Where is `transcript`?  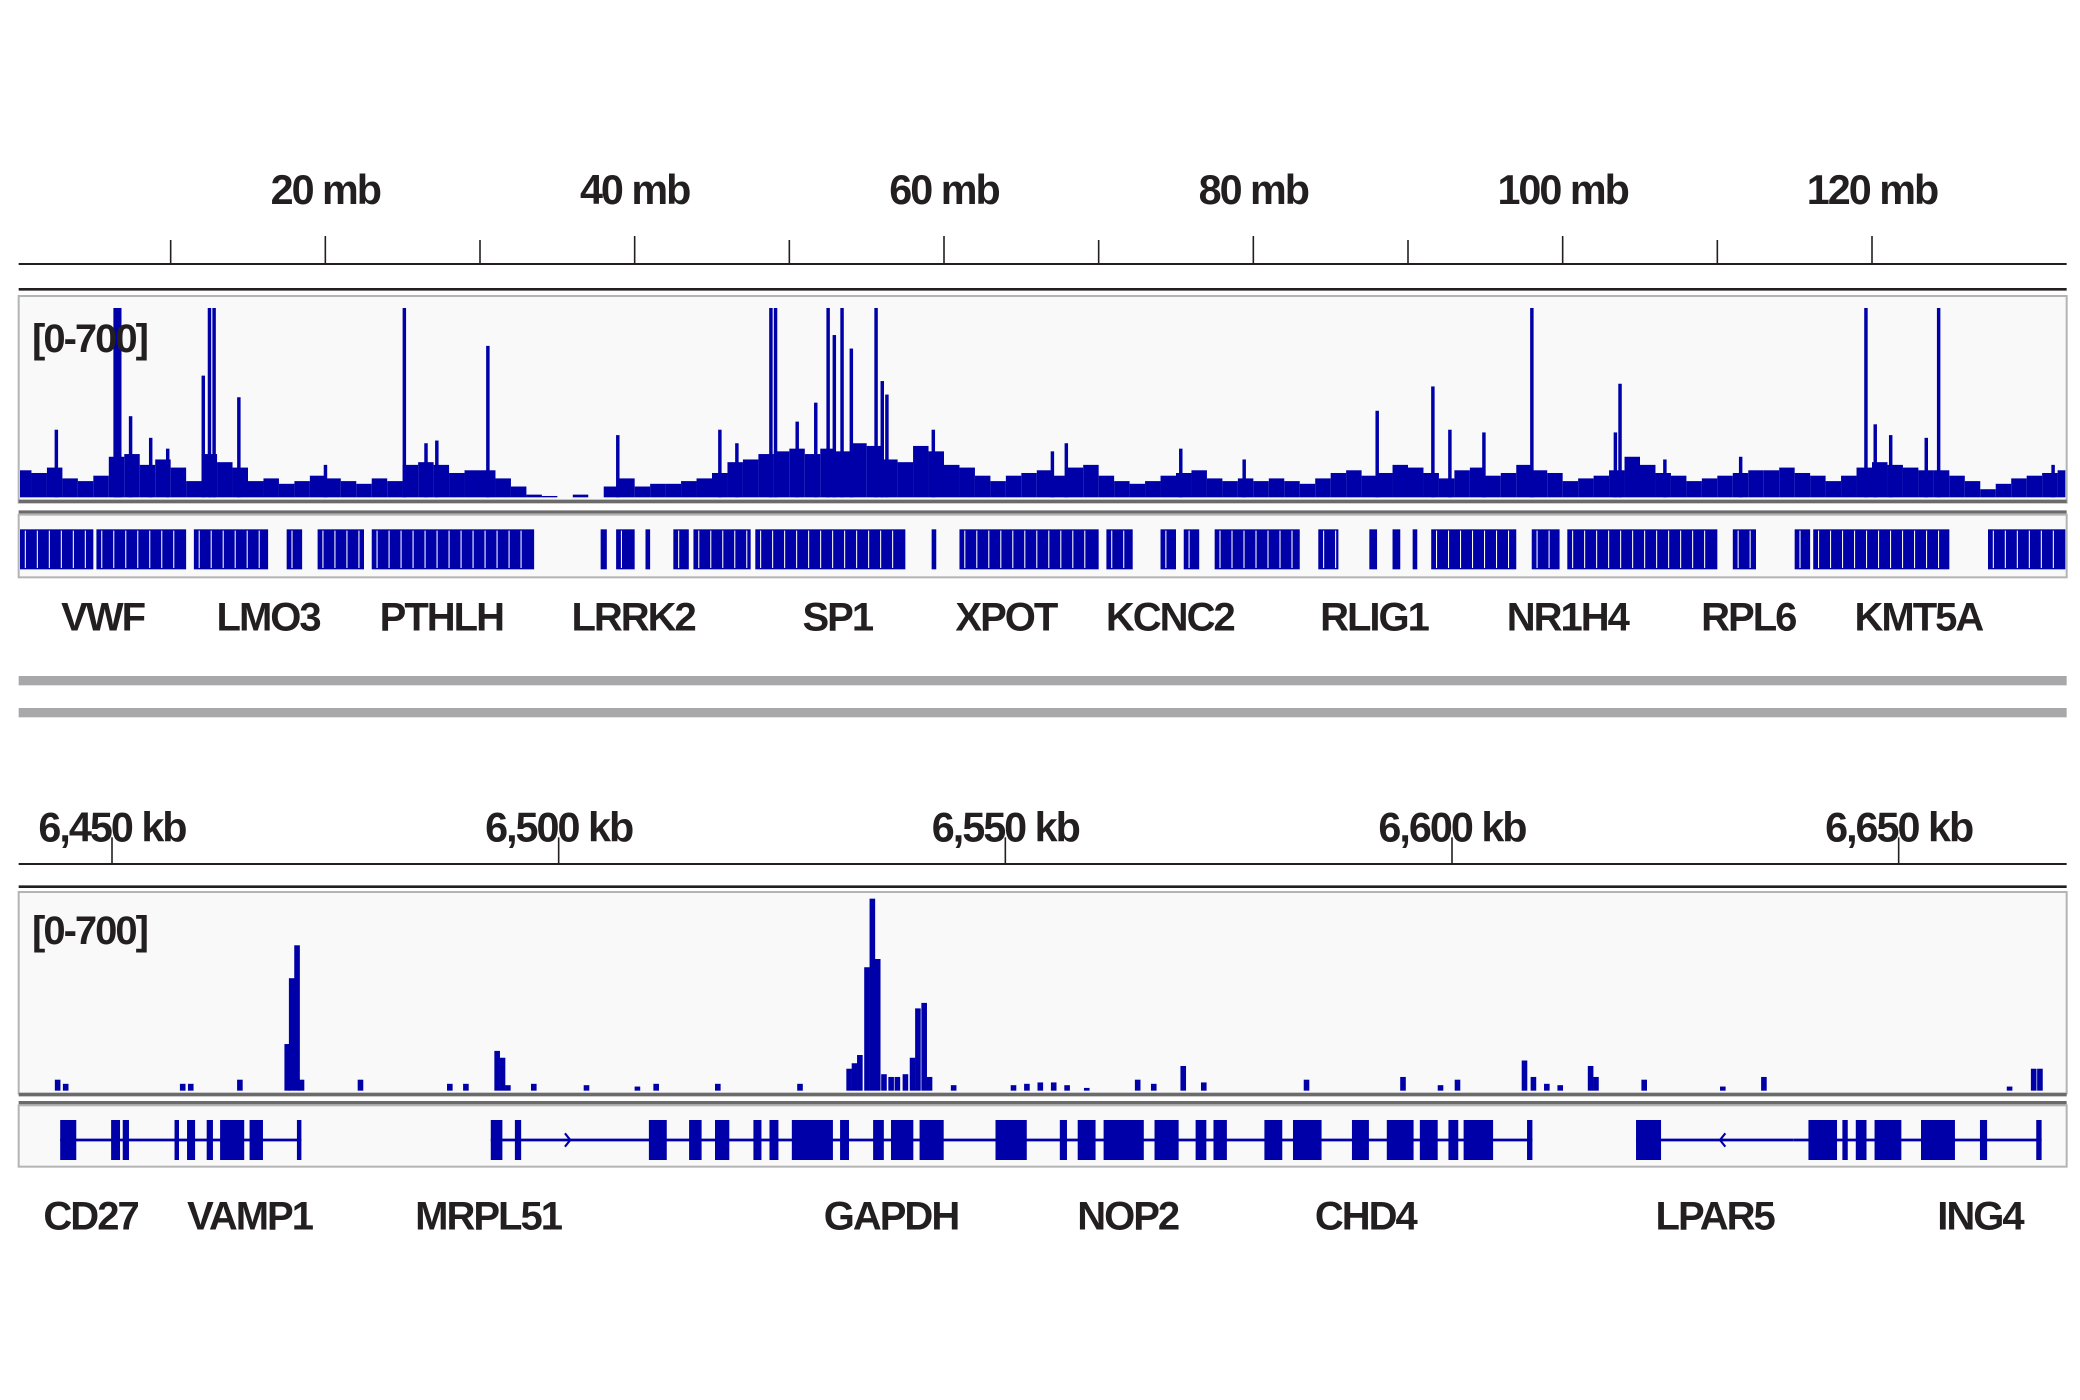
transcript is located at coordinates (1011, 1140).